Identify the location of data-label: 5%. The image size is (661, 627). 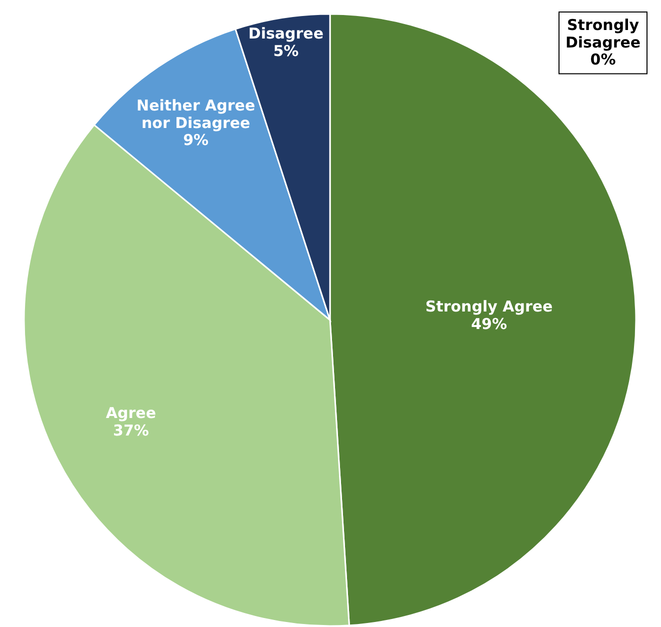
(286, 51).